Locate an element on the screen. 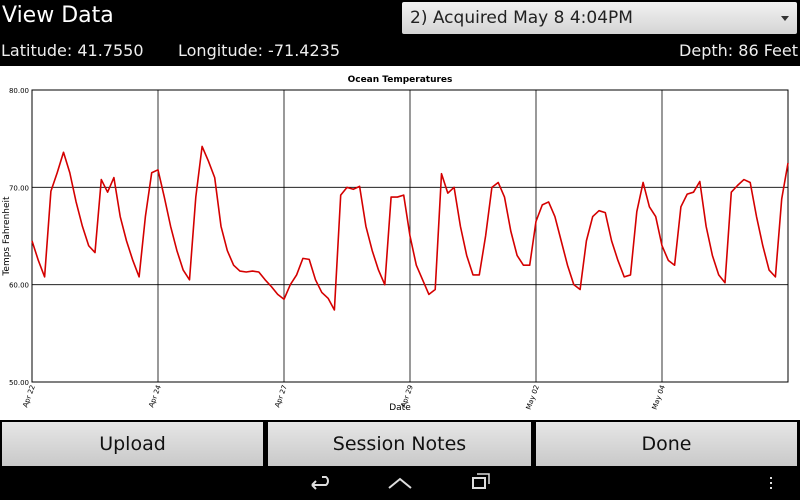  recents-button is located at coordinates (481, 481).